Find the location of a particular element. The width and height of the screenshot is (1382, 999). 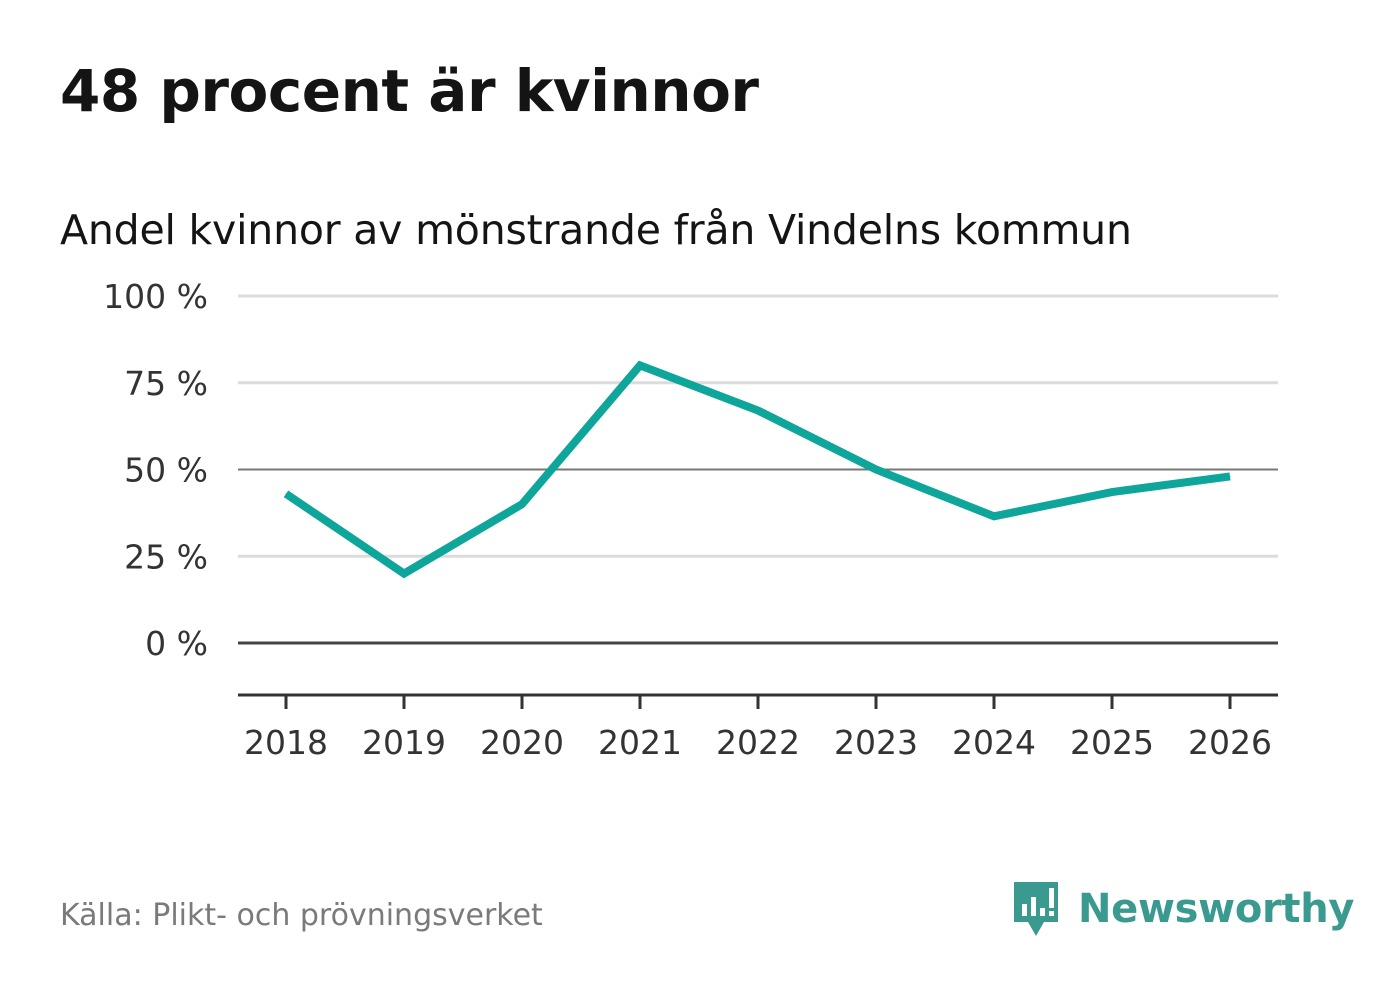

y-axis: 0 % 25 % 50 % 75 % 100 % is located at coordinates (155, 470).